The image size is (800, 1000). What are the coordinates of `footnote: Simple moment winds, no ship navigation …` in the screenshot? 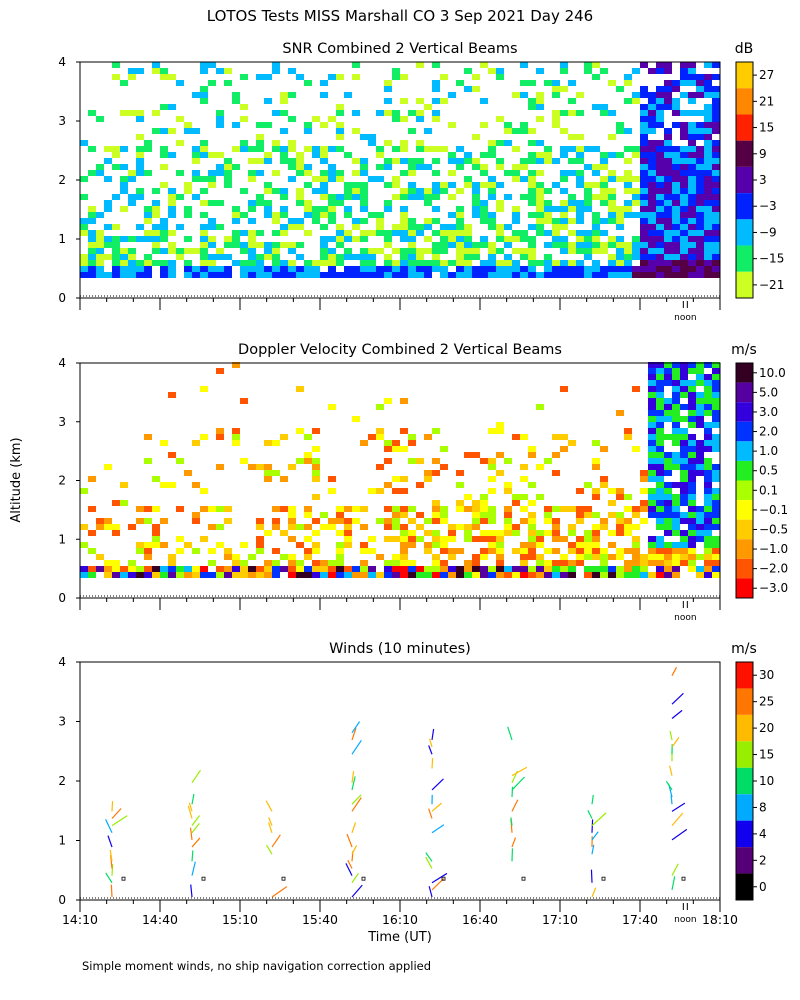 It's located at (256, 966).